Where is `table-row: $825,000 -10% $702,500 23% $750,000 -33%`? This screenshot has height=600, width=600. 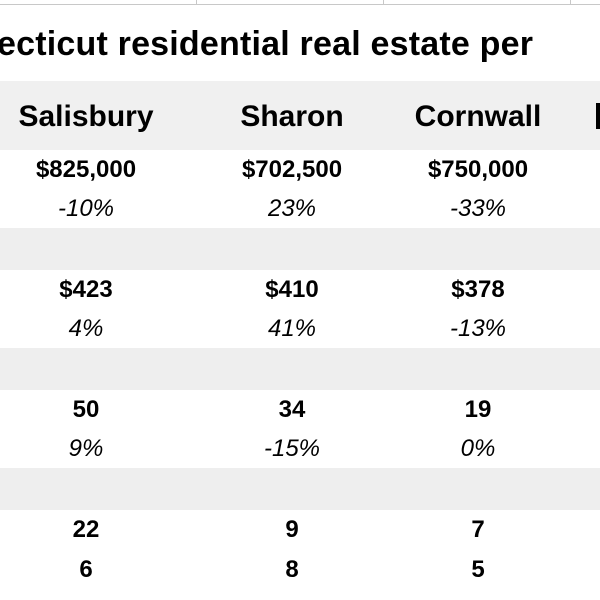
table-row: $825,000 -10% $702,500 23% $750,000 -33% is located at coordinates (300, 189).